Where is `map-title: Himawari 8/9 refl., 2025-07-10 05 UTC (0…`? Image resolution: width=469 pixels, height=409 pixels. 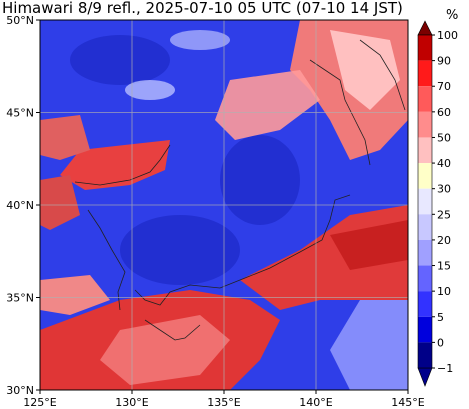
map-title: Himawari 8/9 refl., 2025-07-10 05 UTC (0… is located at coordinates (202, 8).